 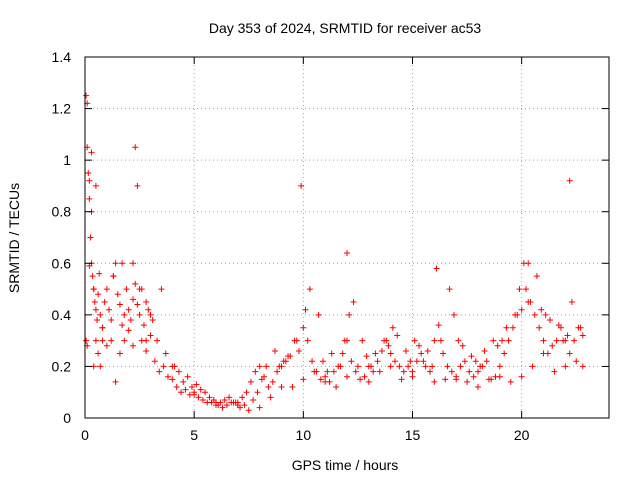 I want to click on y-tick-label: 0.8, so click(x=62, y=212).